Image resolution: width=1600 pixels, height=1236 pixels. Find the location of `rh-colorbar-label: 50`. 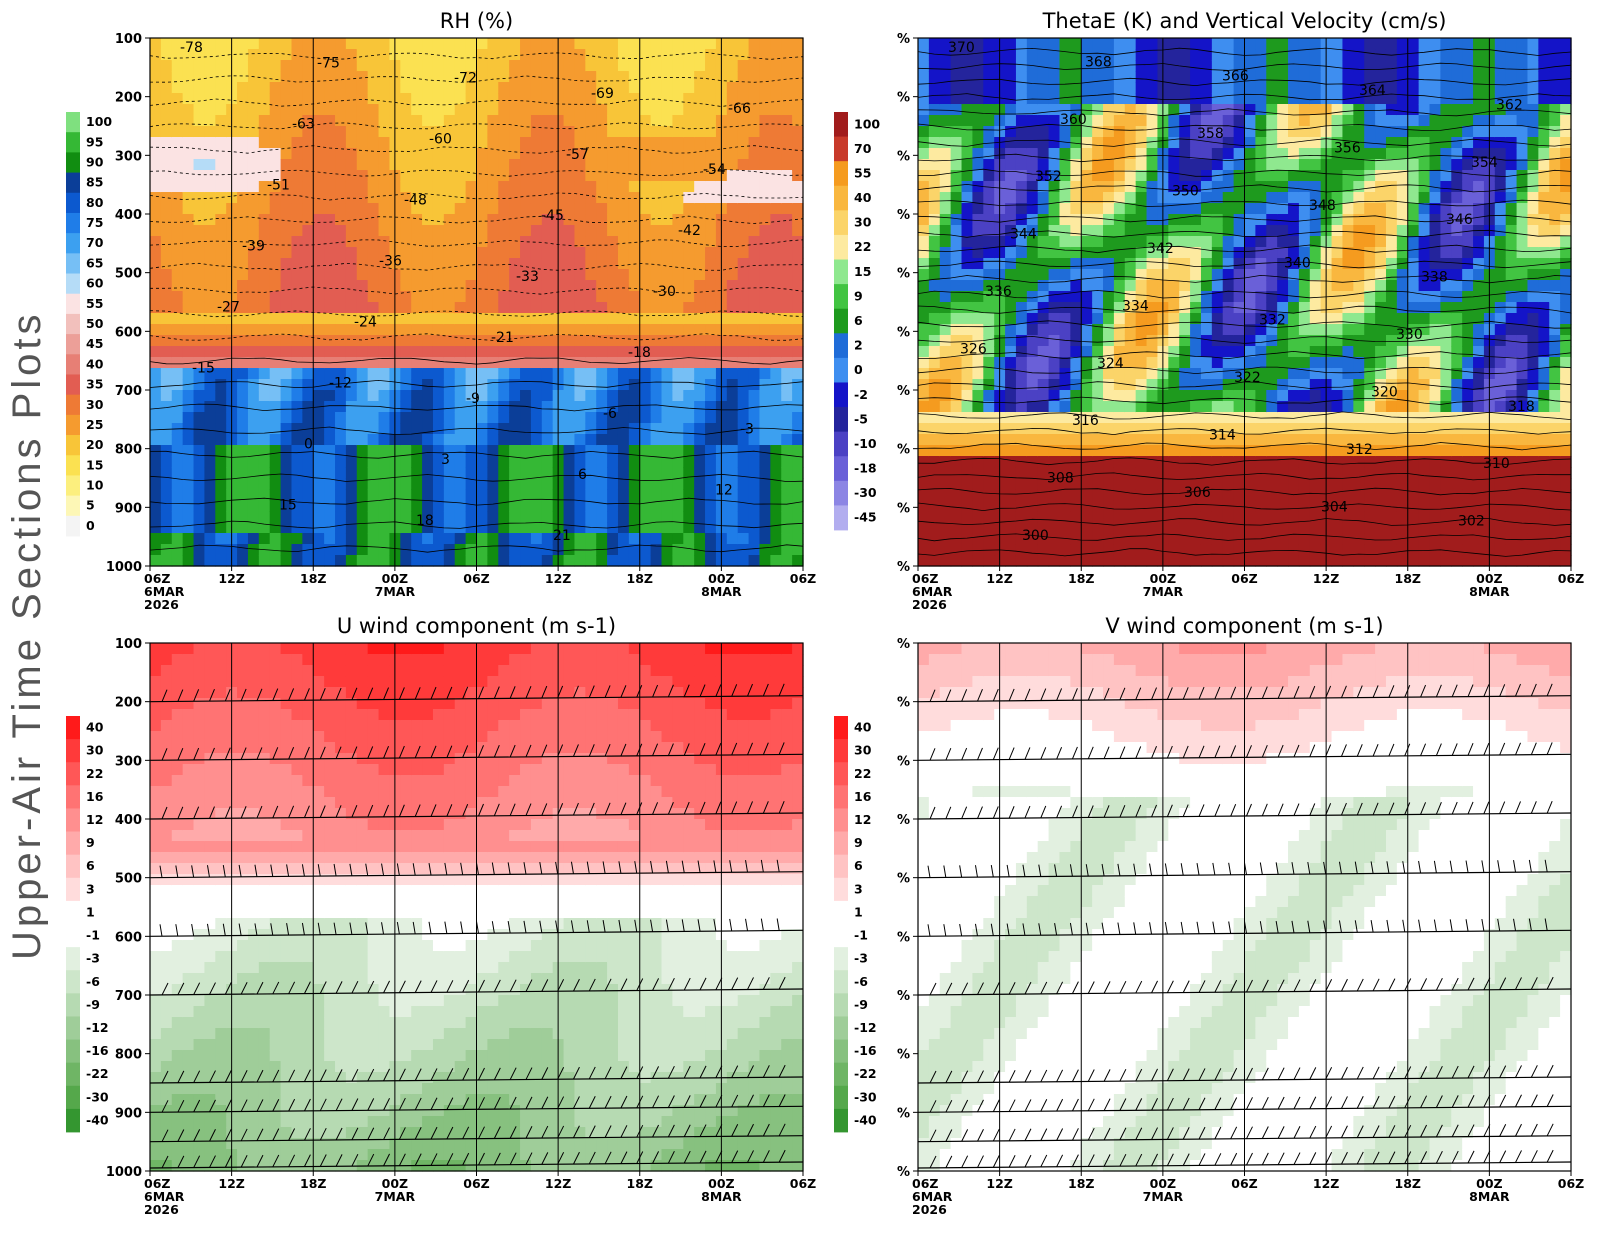

rh-colorbar-label: 50 is located at coordinates (95, 323).